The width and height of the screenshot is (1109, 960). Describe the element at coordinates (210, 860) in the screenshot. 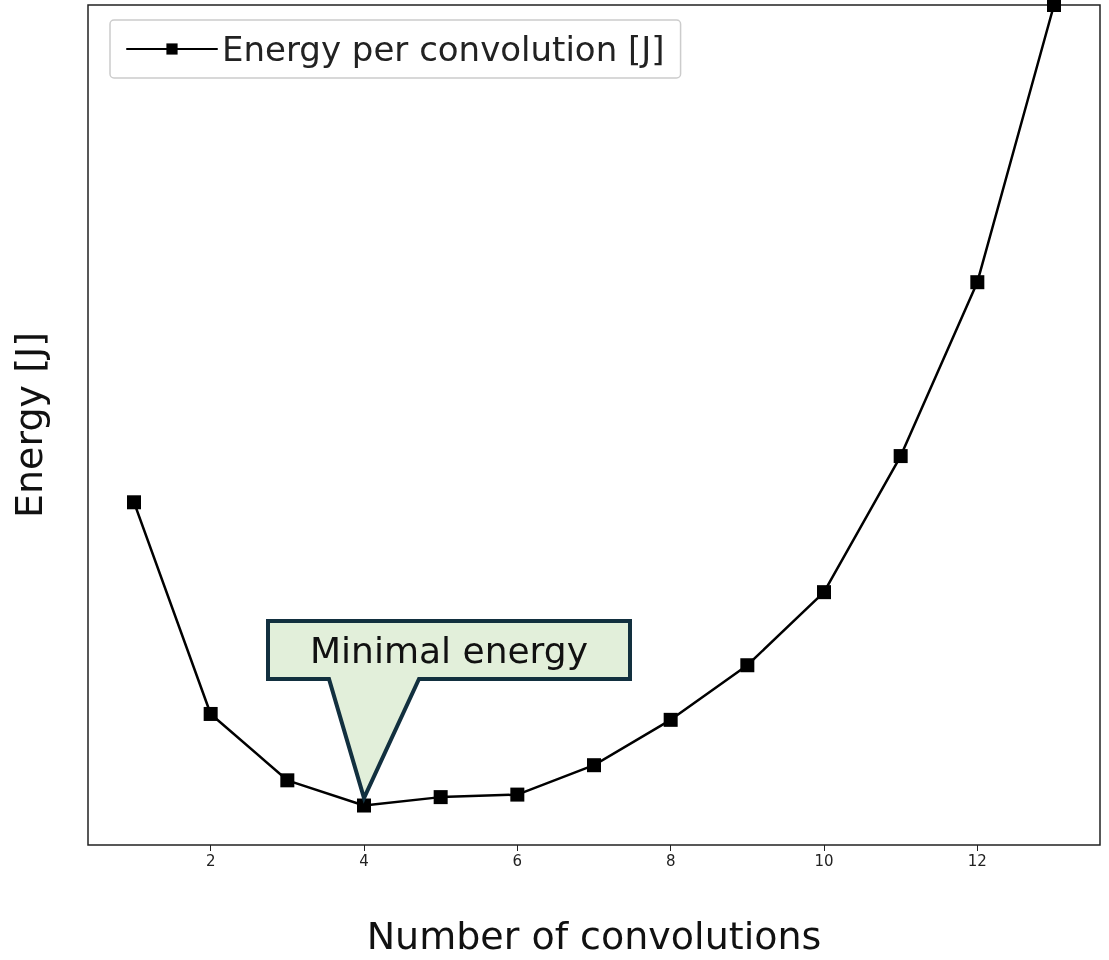

I see `x-tick-label: 2` at that location.